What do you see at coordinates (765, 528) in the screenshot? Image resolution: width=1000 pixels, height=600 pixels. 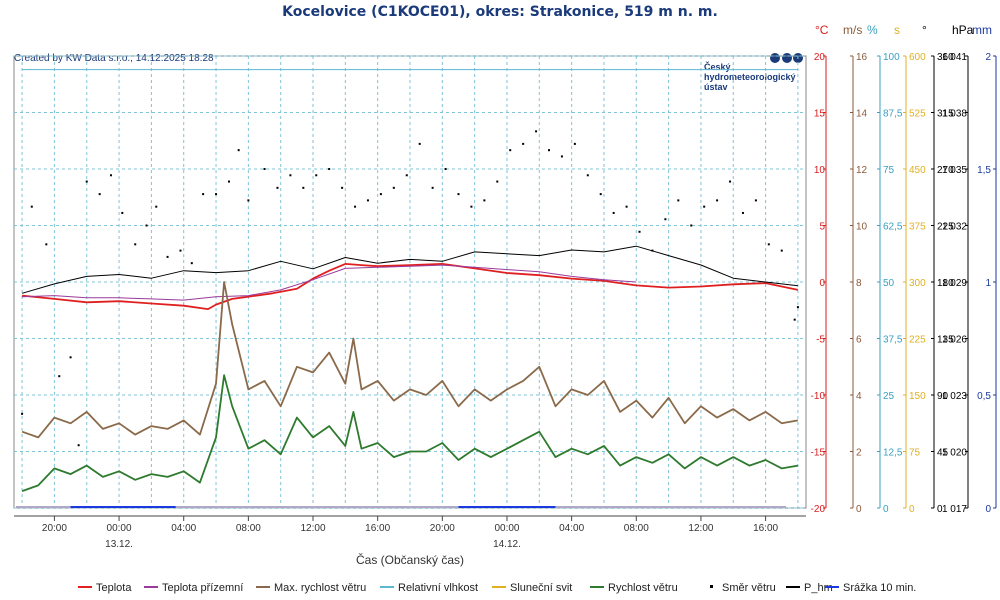 I see `x-tick-label: 16:00` at bounding box center [765, 528].